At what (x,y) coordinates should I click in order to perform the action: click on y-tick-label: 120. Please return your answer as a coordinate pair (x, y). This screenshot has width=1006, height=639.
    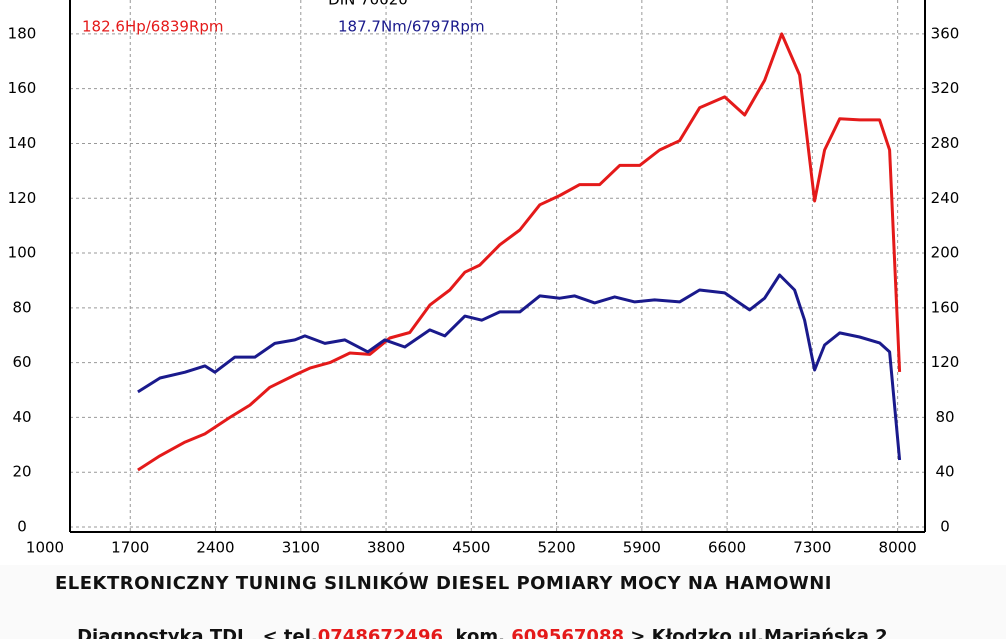
    Looking at the image, I should click on (22, 198).